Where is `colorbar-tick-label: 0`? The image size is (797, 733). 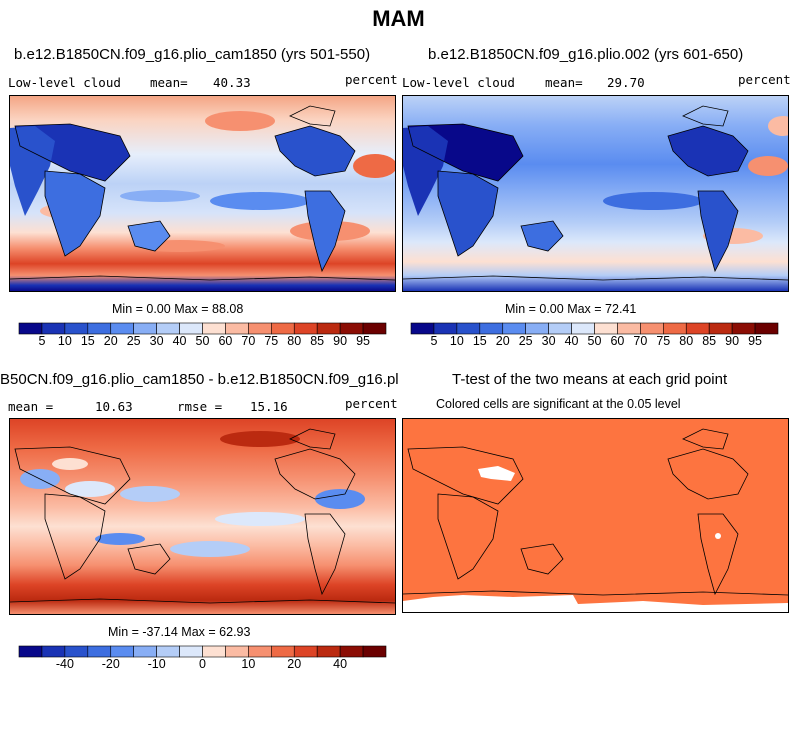 colorbar-tick-label: 0 is located at coordinates (202, 664).